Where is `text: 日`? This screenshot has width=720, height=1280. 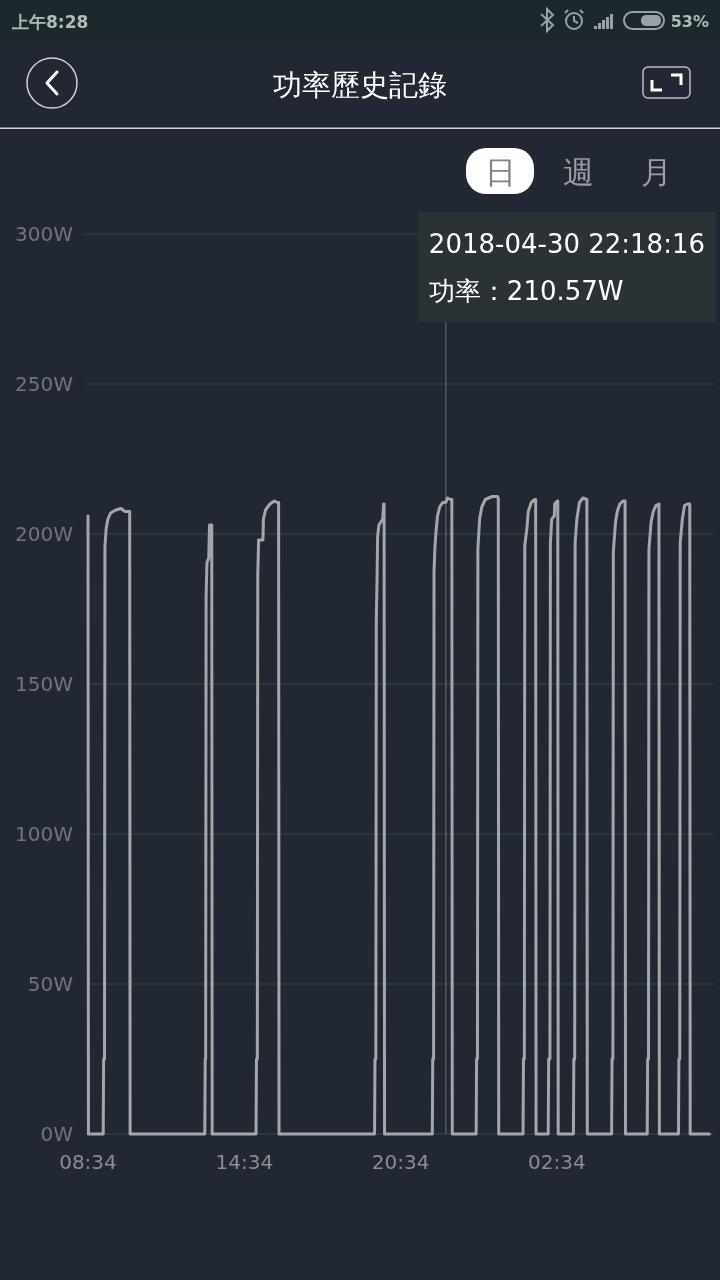
text: 日 is located at coordinates (500, 172).